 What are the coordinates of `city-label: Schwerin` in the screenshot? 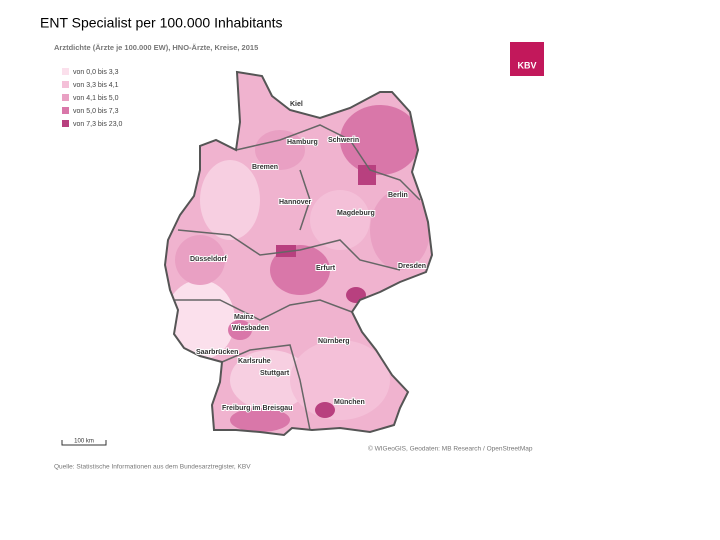 It's located at (343, 140).